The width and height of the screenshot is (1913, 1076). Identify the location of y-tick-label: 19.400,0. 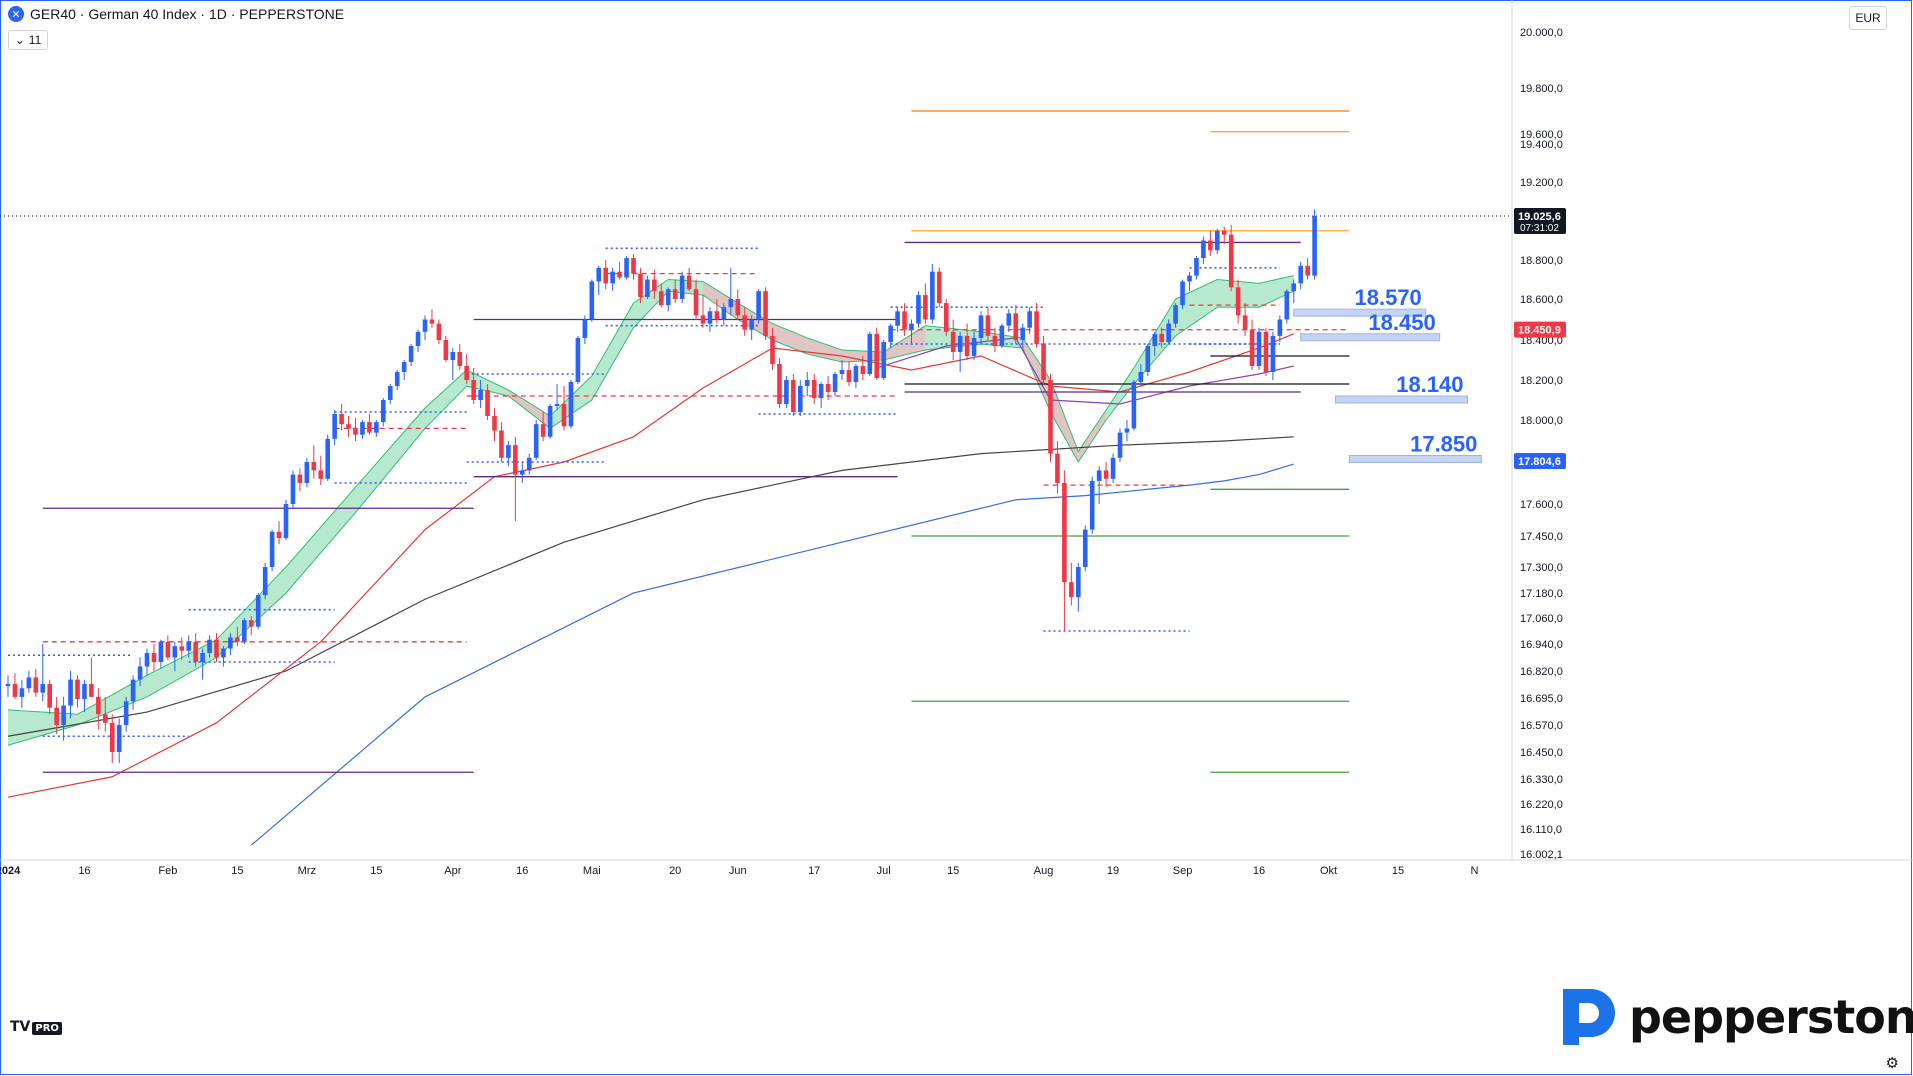
(1541, 145).